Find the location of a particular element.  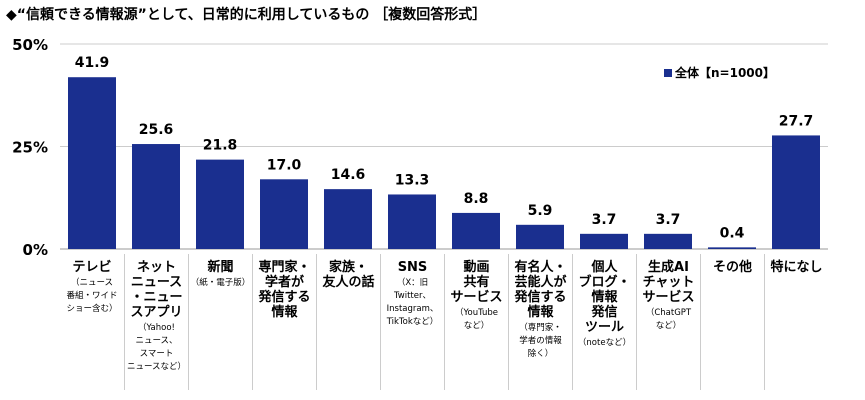

category-label: 生成AI チャット サービス （ChatGPT など） is located at coordinates (668, 322).